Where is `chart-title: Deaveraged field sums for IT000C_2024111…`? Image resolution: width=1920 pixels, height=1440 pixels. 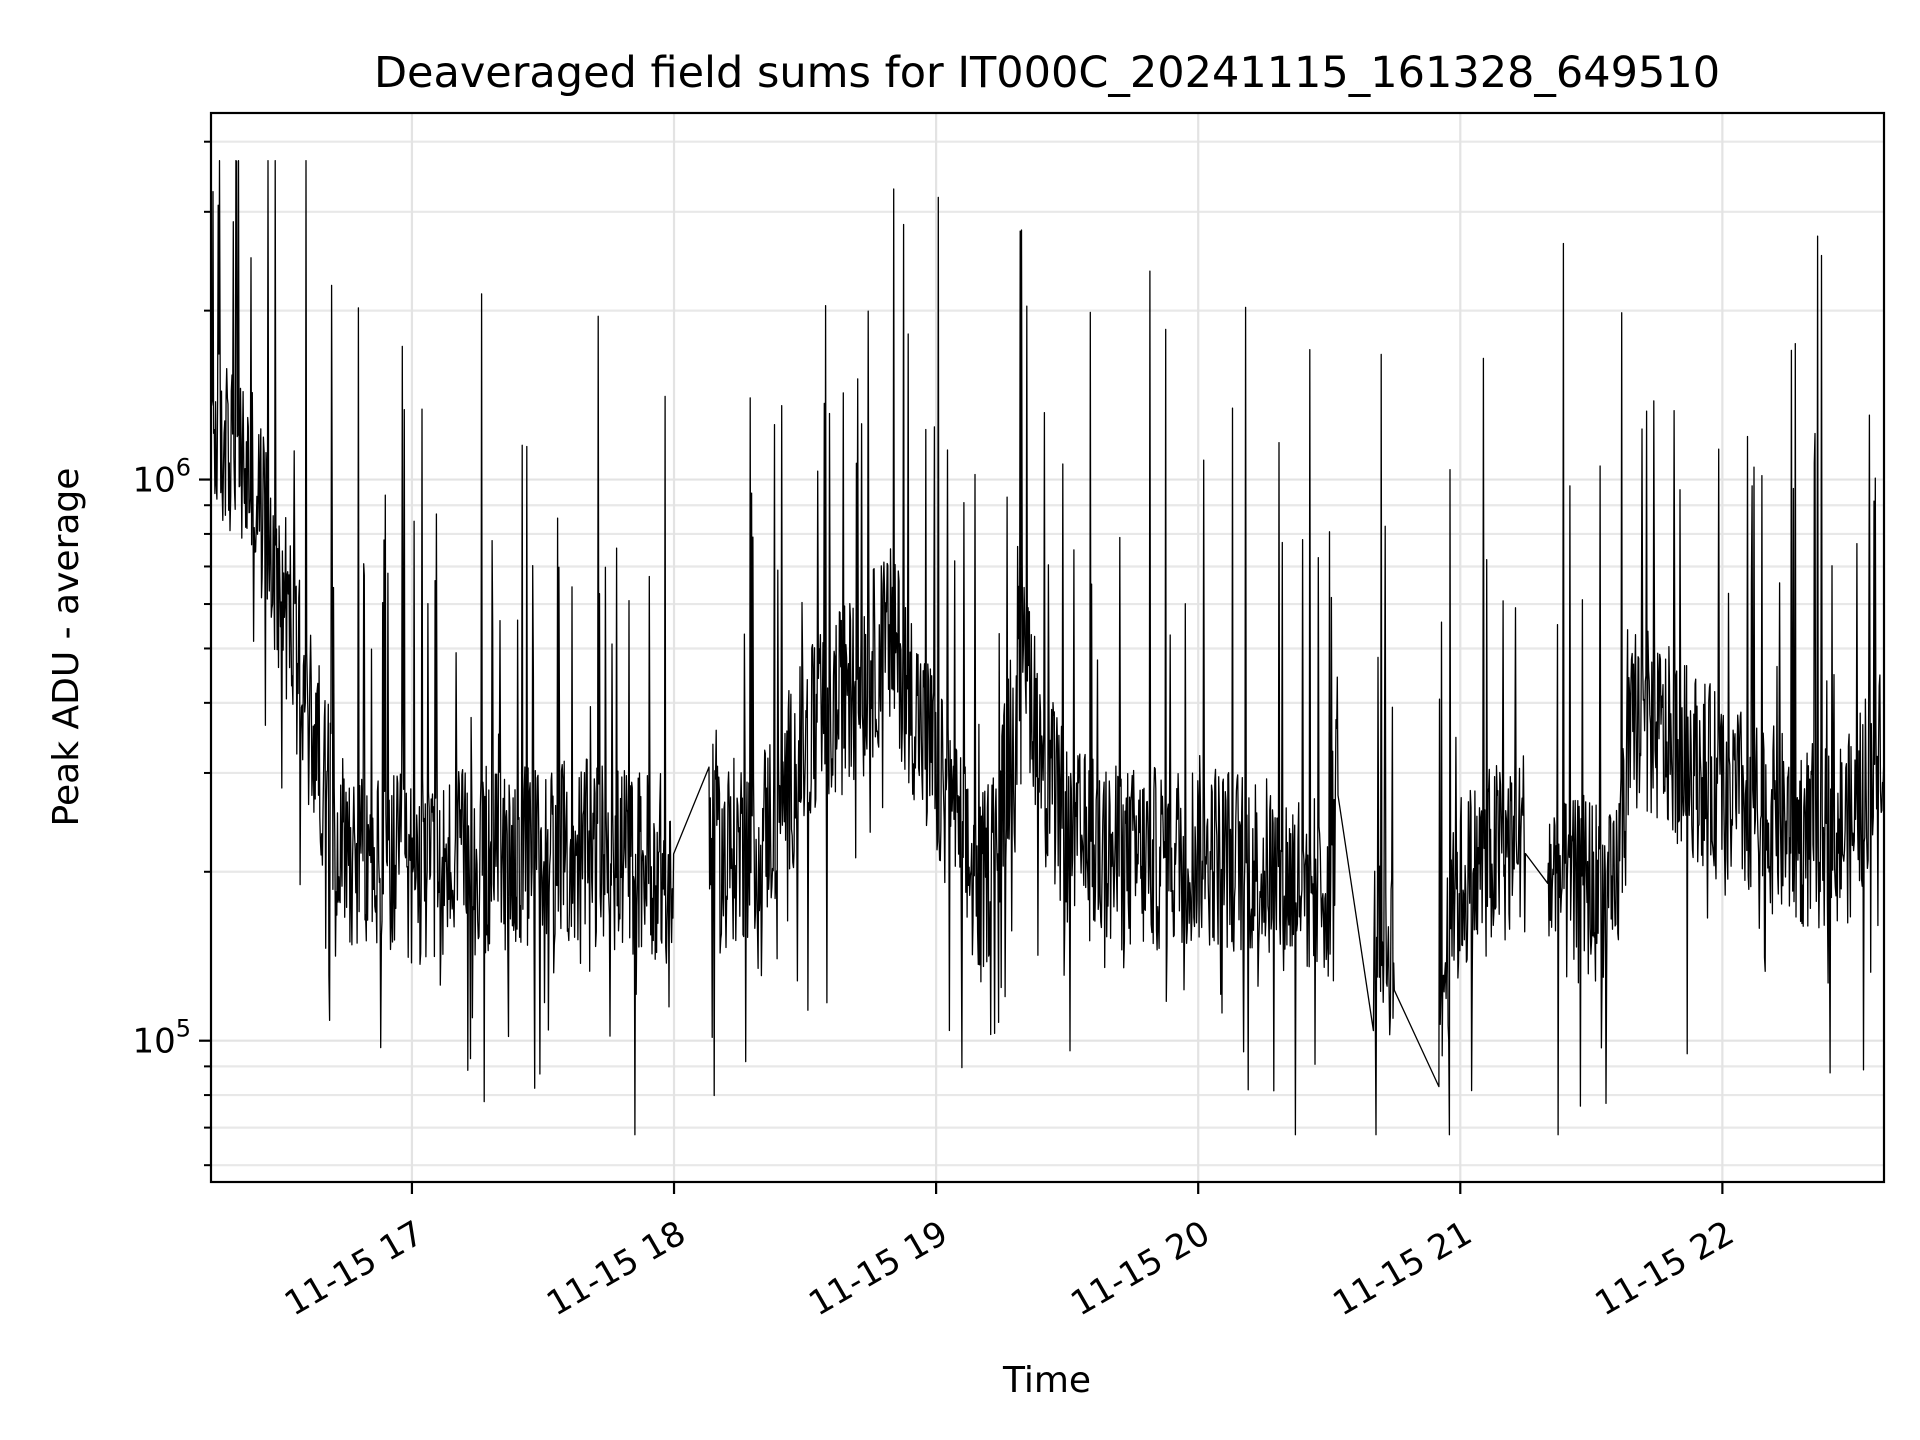 chart-title: Deaveraged field sums for IT000C_2024111… is located at coordinates (1047, 73).